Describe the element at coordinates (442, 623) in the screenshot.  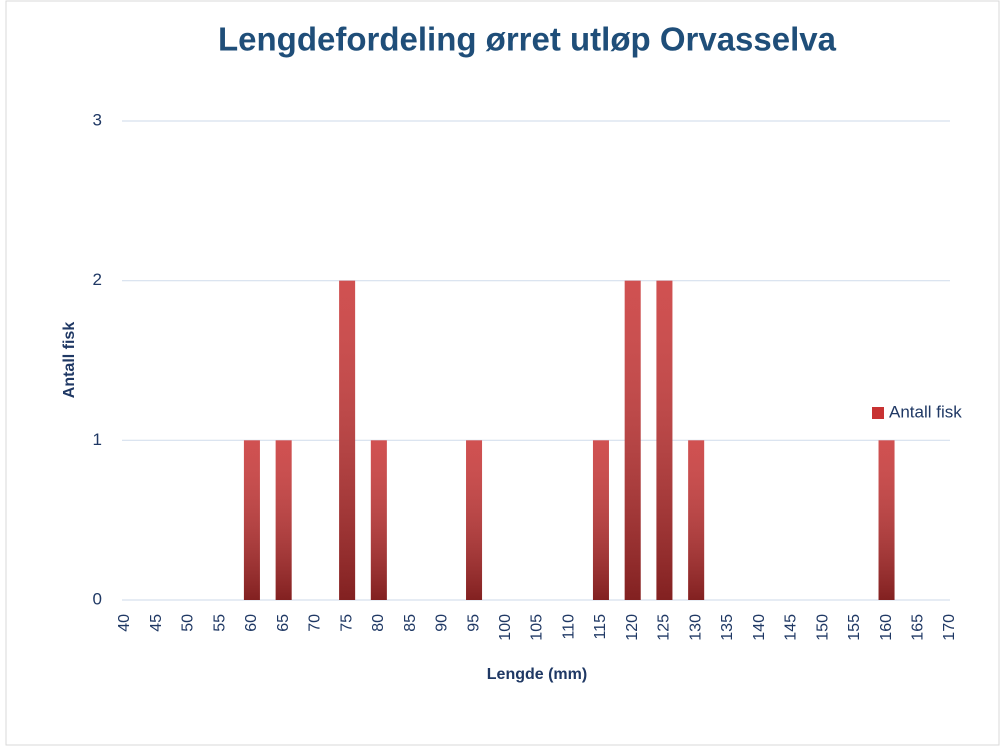
I see `x-tick-label: 90` at that location.